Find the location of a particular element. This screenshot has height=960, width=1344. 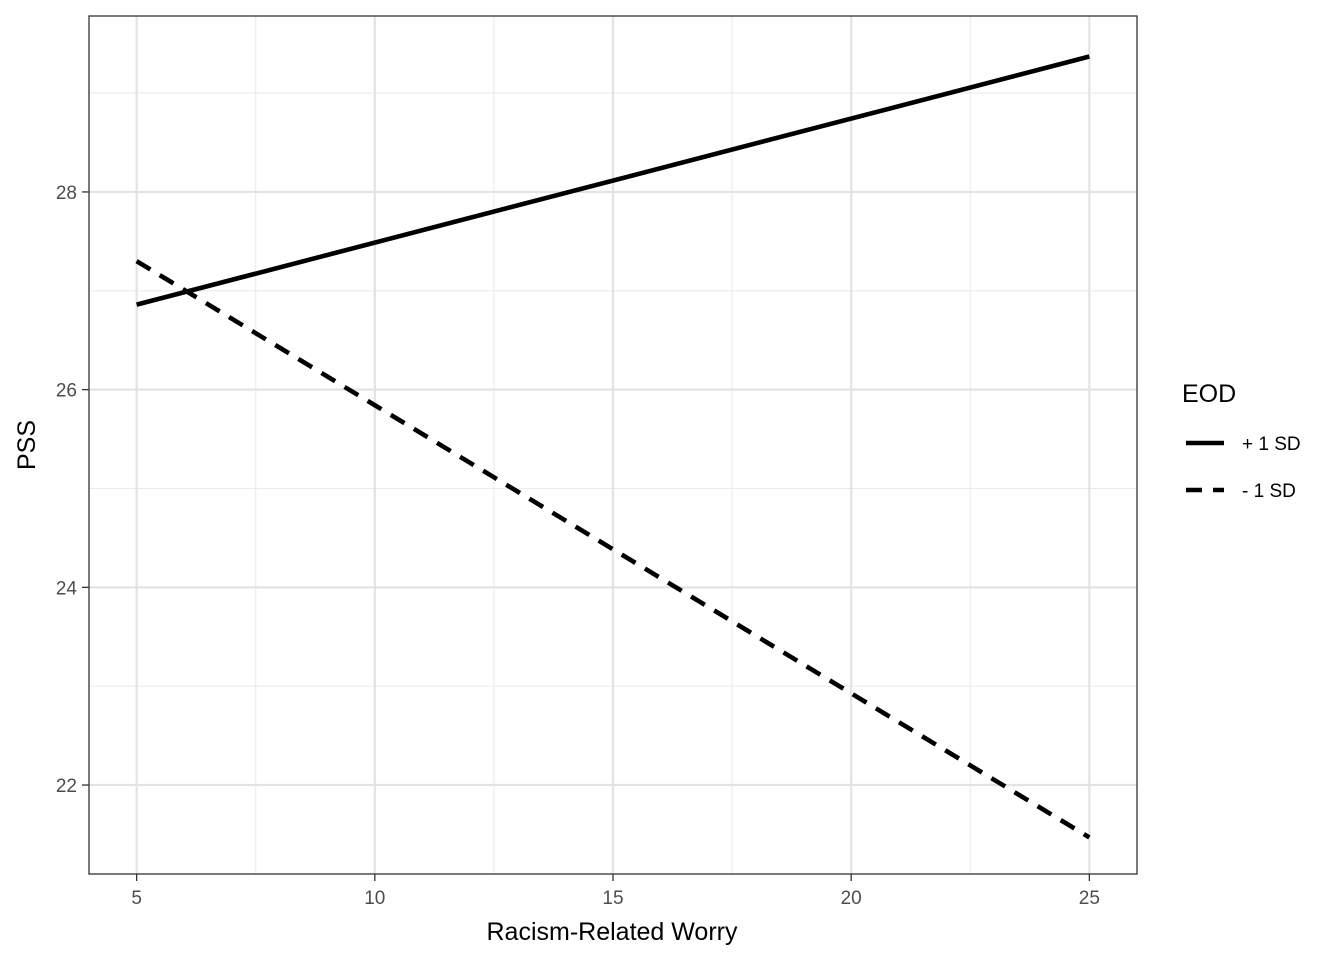

legend-label: - 1 SD is located at coordinates (1269, 491).